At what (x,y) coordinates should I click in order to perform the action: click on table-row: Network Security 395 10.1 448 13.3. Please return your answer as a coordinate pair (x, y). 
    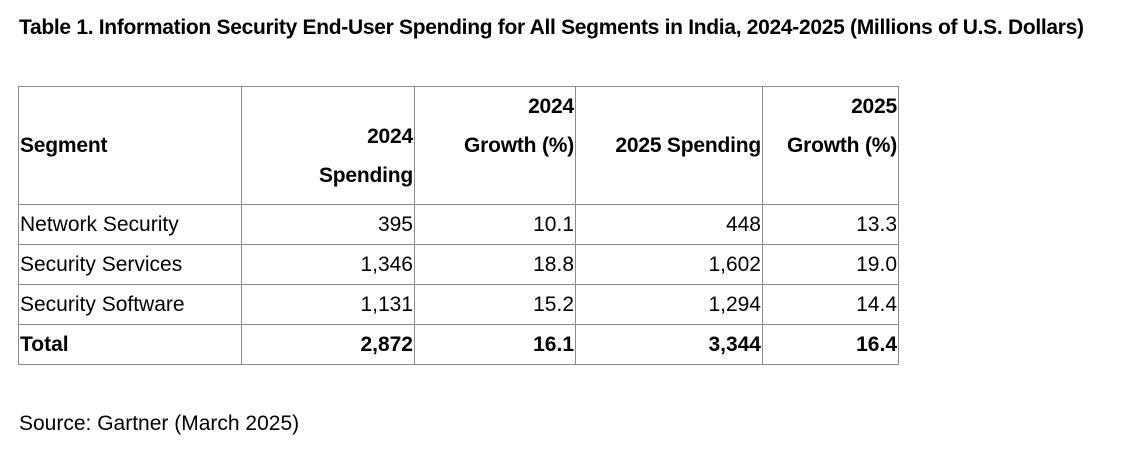
    Looking at the image, I should click on (458, 224).